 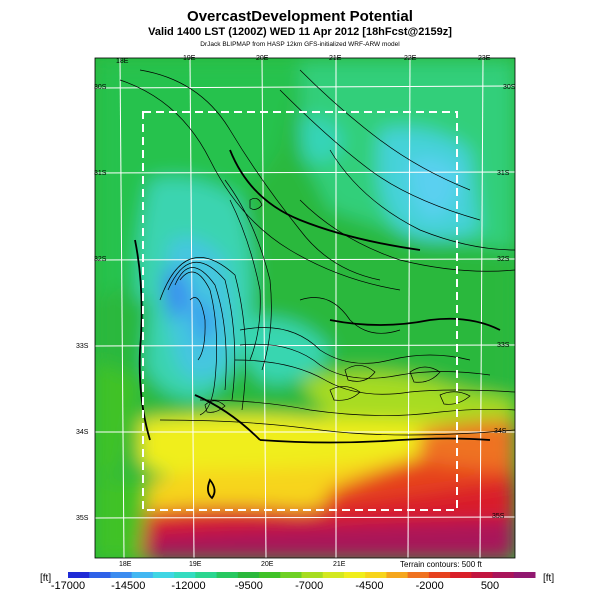 What do you see at coordinates (503, 173) in the screenshot?
I see `lat-label-right-31s: 31S` at bounding box center [503, 173].